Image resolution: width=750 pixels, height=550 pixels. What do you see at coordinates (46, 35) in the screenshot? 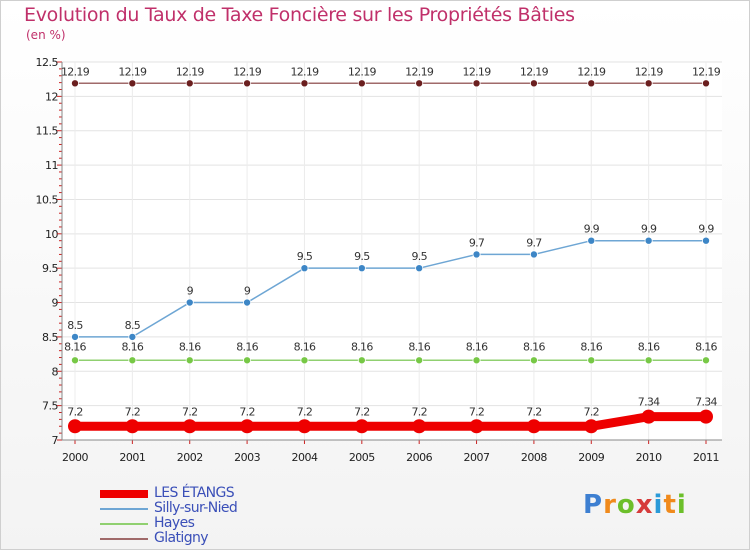
I see `chart-unit: (en %)` at bounding box center [46, 35].